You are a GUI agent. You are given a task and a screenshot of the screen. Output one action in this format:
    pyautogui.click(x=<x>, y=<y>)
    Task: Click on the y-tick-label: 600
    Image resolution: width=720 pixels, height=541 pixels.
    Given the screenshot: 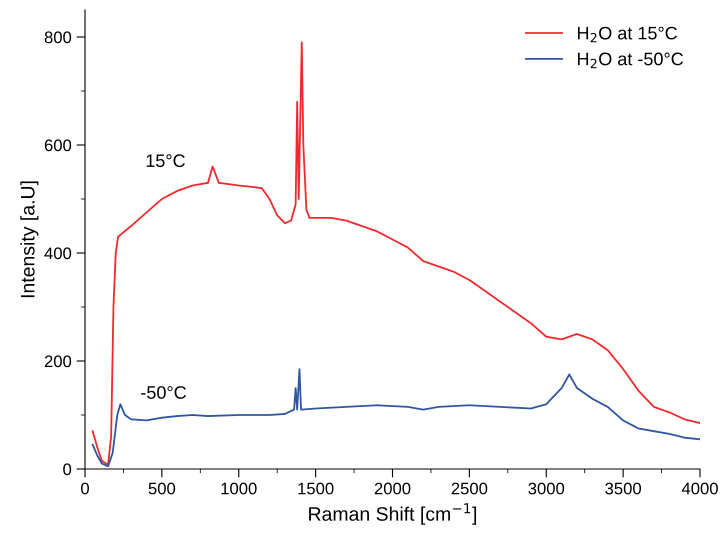 What is the action you would take?
    pyautogui.click(x=58, y=145)
    